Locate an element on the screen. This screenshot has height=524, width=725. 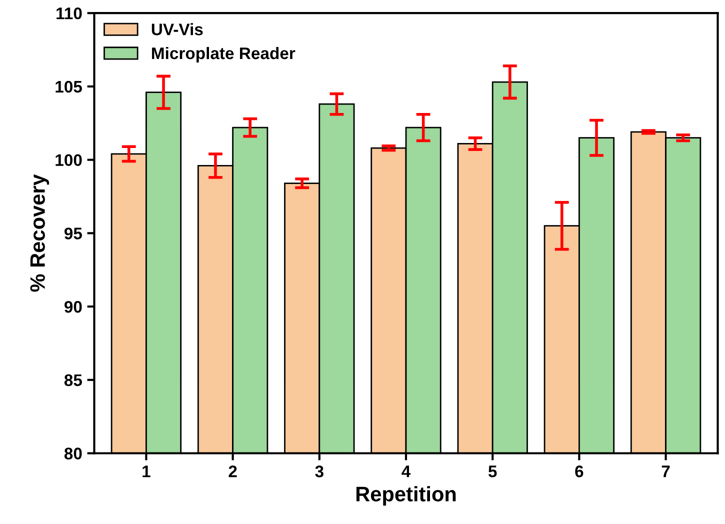
x-tick-label: 2 is located at coordinates (232, 472).